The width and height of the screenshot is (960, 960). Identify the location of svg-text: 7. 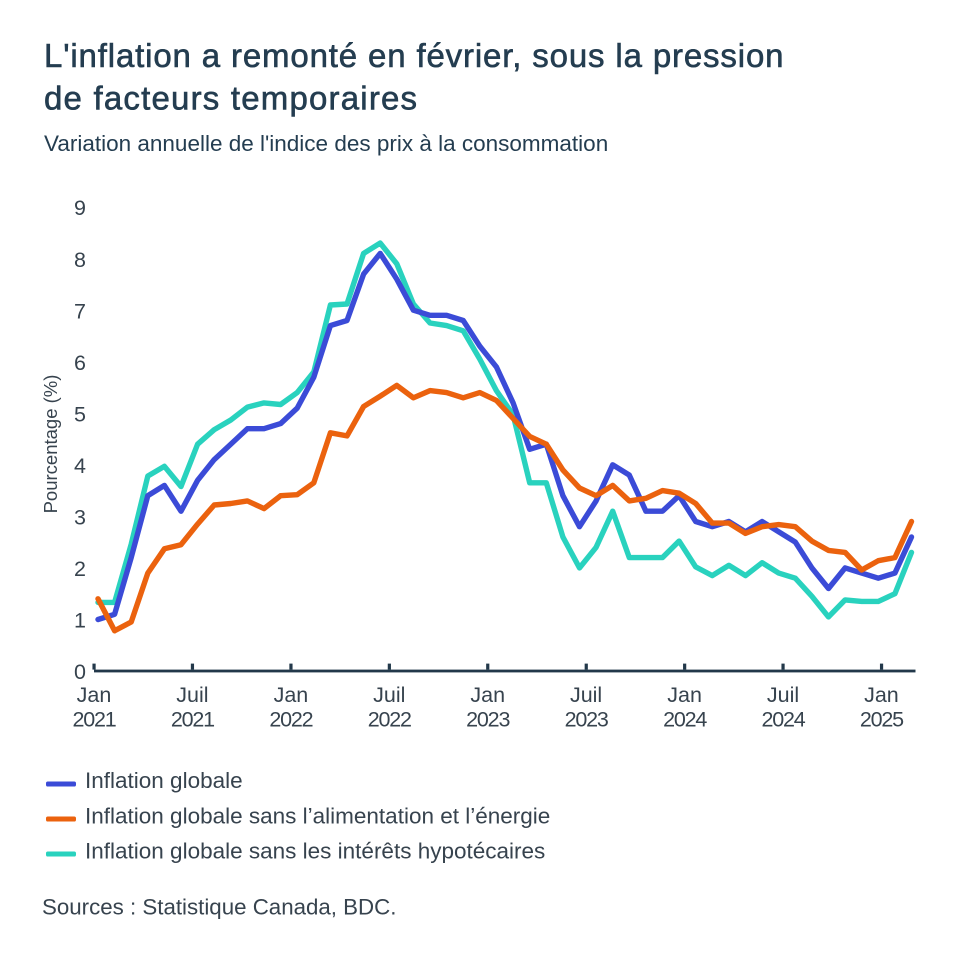
(80, 311).